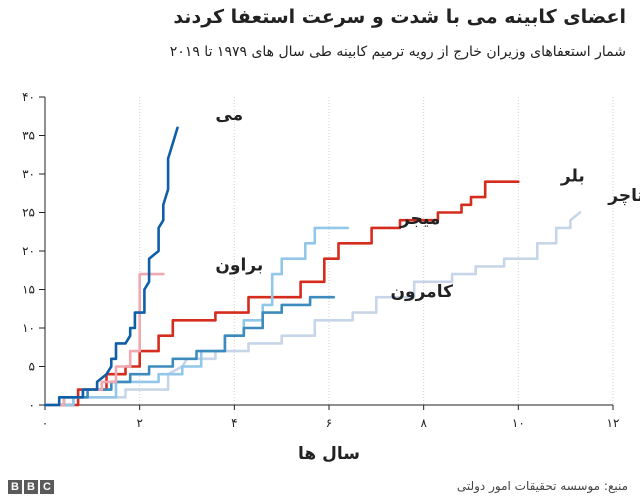 The width and height of the screenshot is (640, 498). I want to click on x-tick-label: ۶, so click(329, 423).